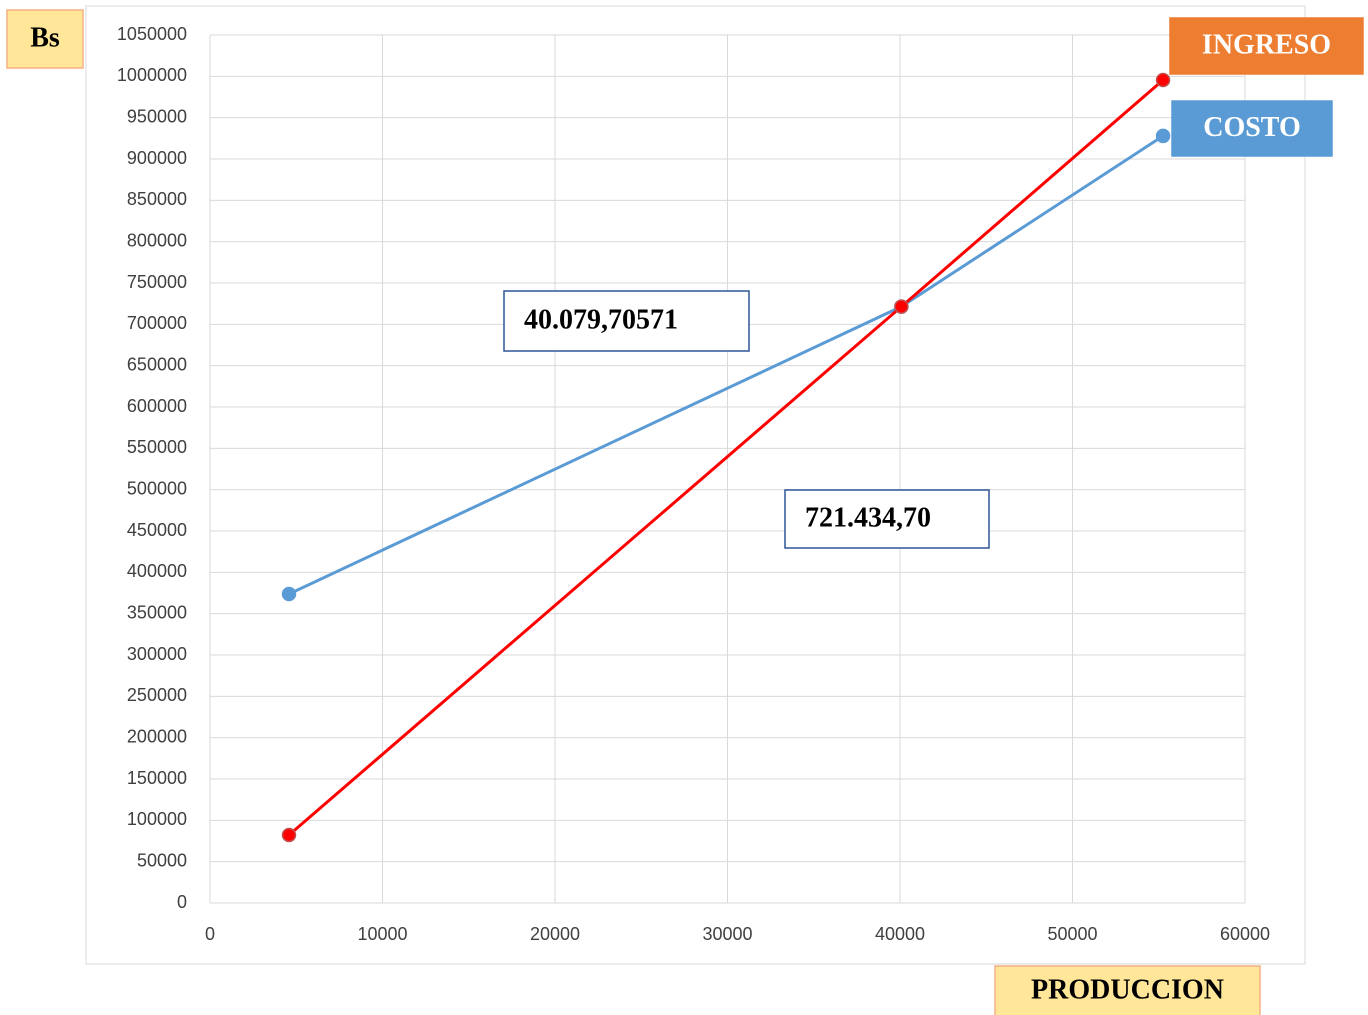 Image resolution: width=1368 pixels, height=1015 pixels. I want to click on y-tick-label: 150000, so click(157, 778).